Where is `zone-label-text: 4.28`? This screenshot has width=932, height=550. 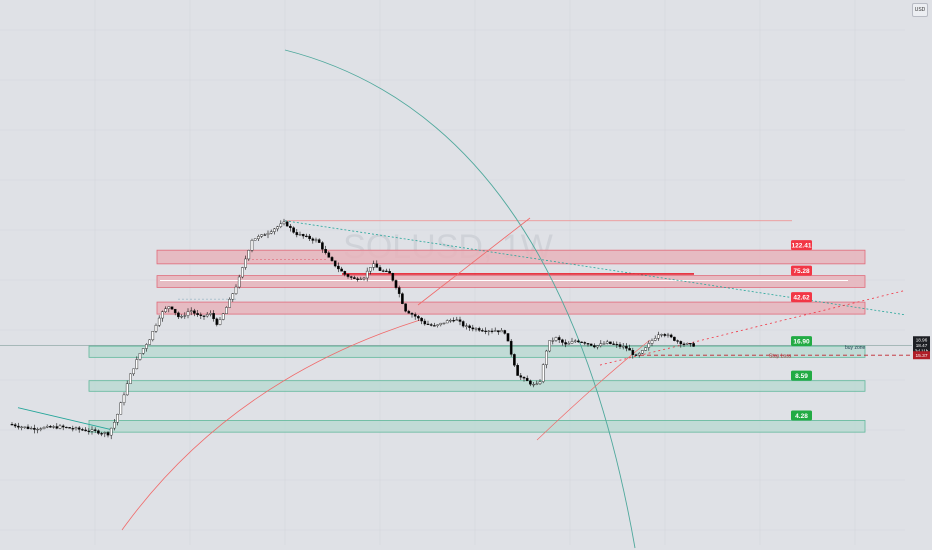 zone-label-text: 4.28 is located at coordinates (801, 416).